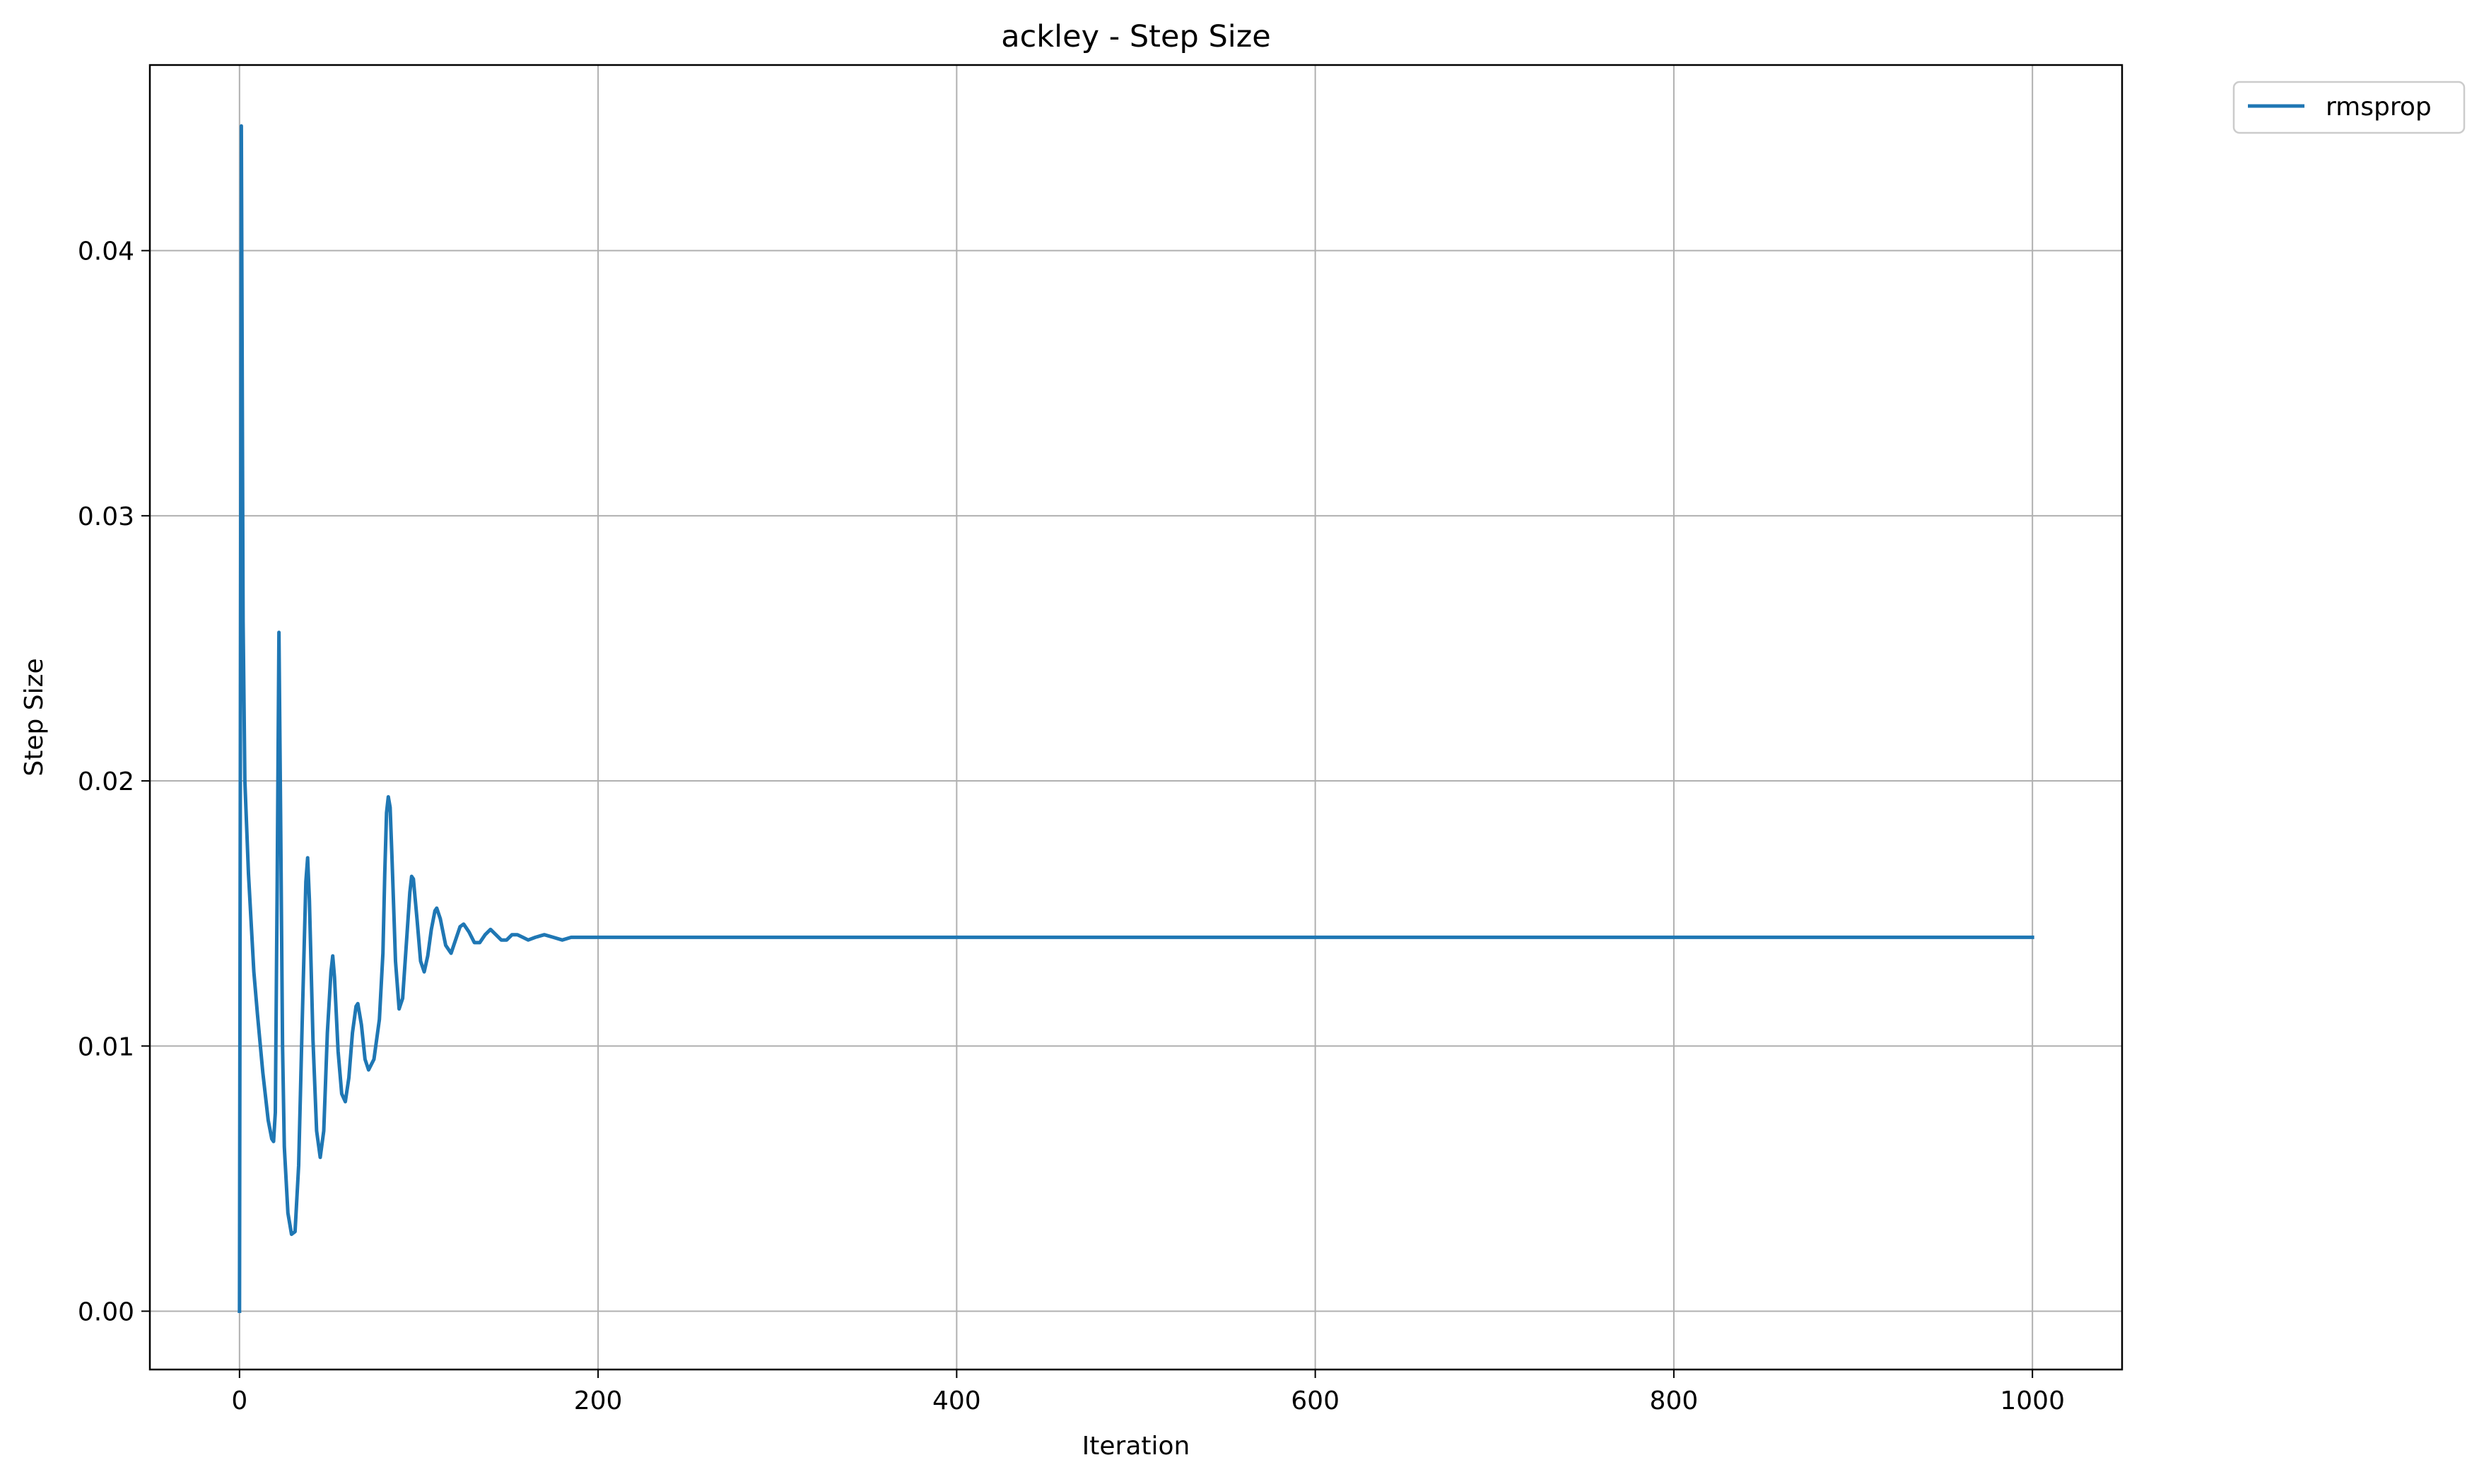 The height and width of the screenshot is (1484, 2484). What do you see at coordinates (106, 781) in the screenshot?
I see `y-tick-label: 0.02` at bounding box center [106, 781].